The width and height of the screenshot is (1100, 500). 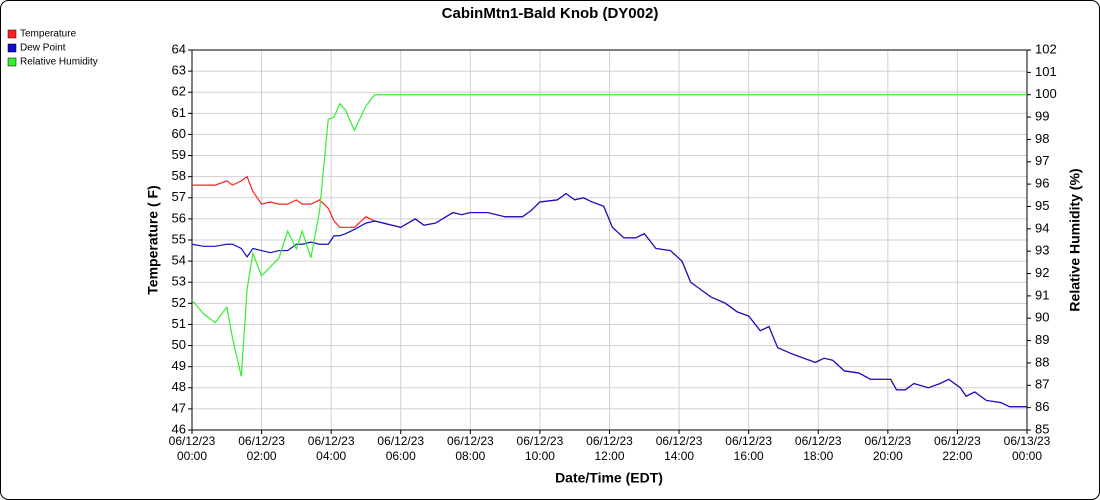 I want to click on y2-tick-label: 89, so click(x=1042, y=339).